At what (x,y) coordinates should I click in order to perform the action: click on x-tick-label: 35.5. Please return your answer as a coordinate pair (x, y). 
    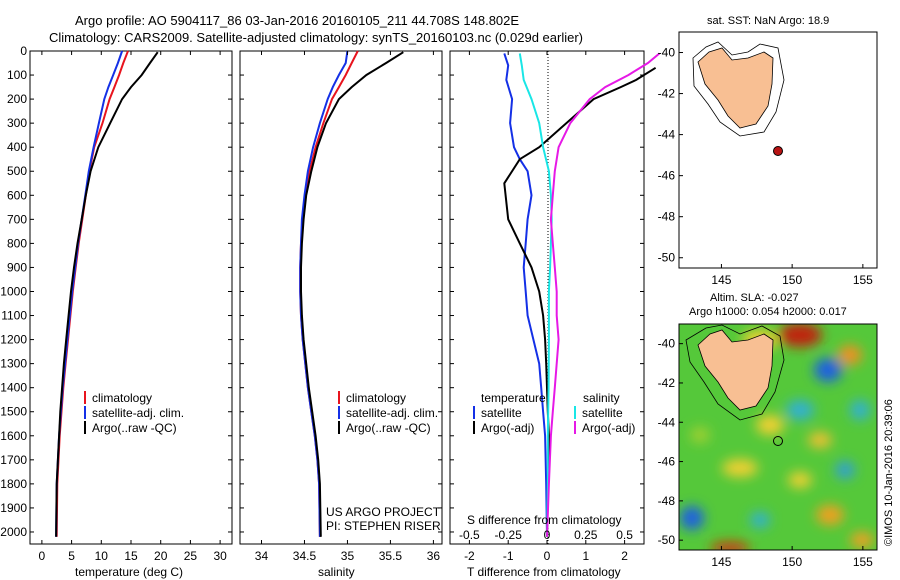
    Looking at the image, I should click on (391, 556).